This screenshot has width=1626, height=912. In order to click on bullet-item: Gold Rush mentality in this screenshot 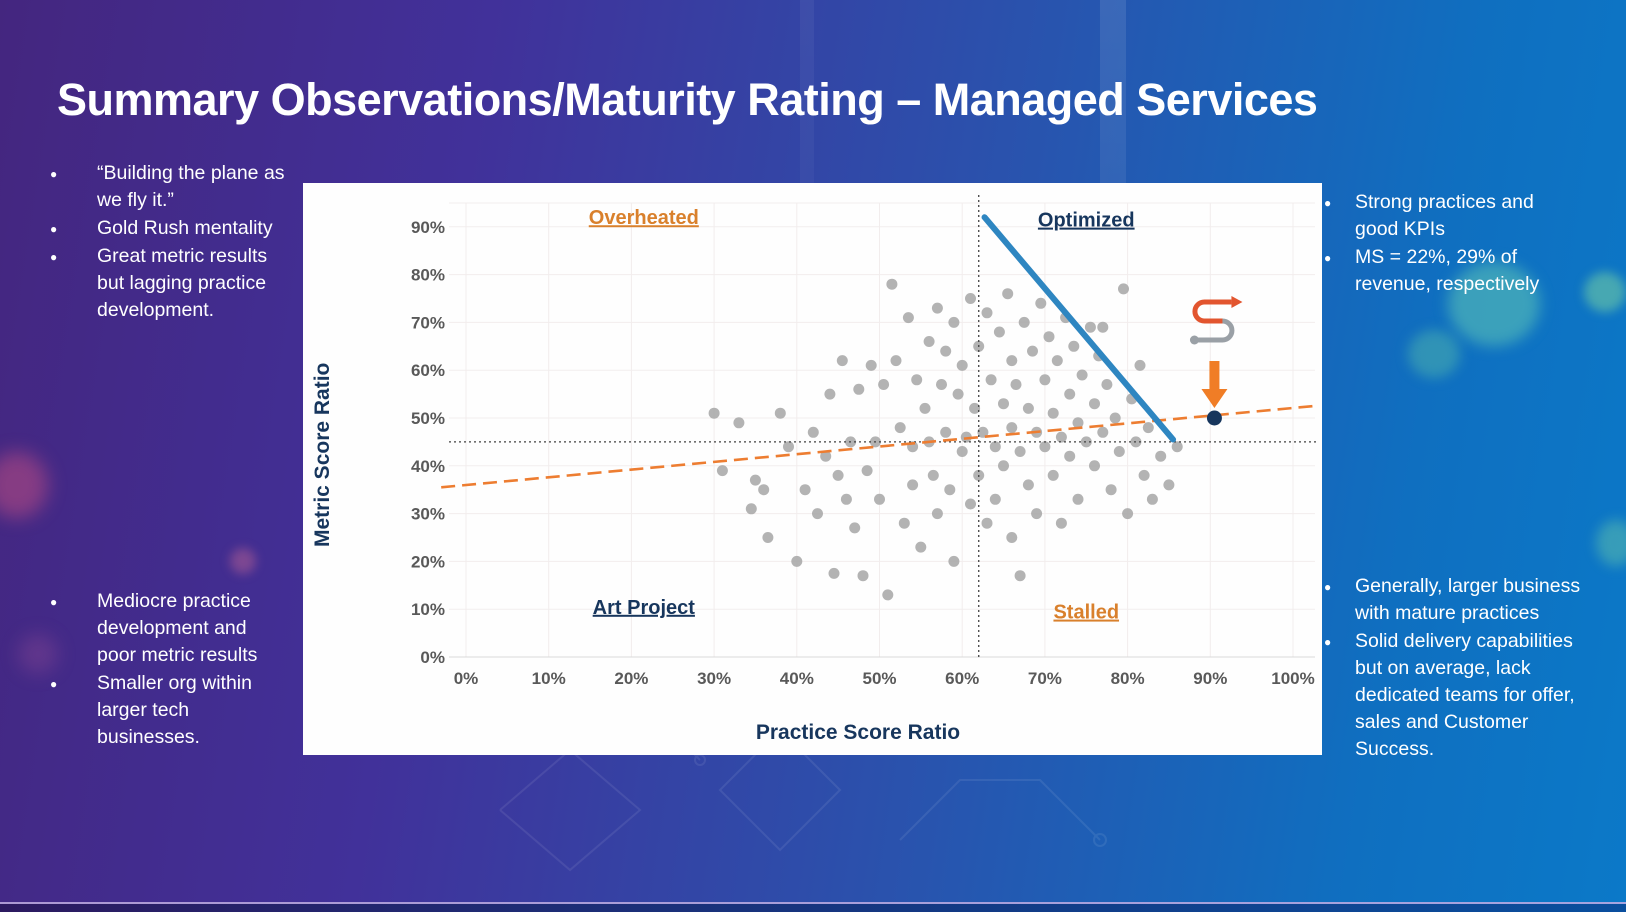, I will do `click(163, 229)`.